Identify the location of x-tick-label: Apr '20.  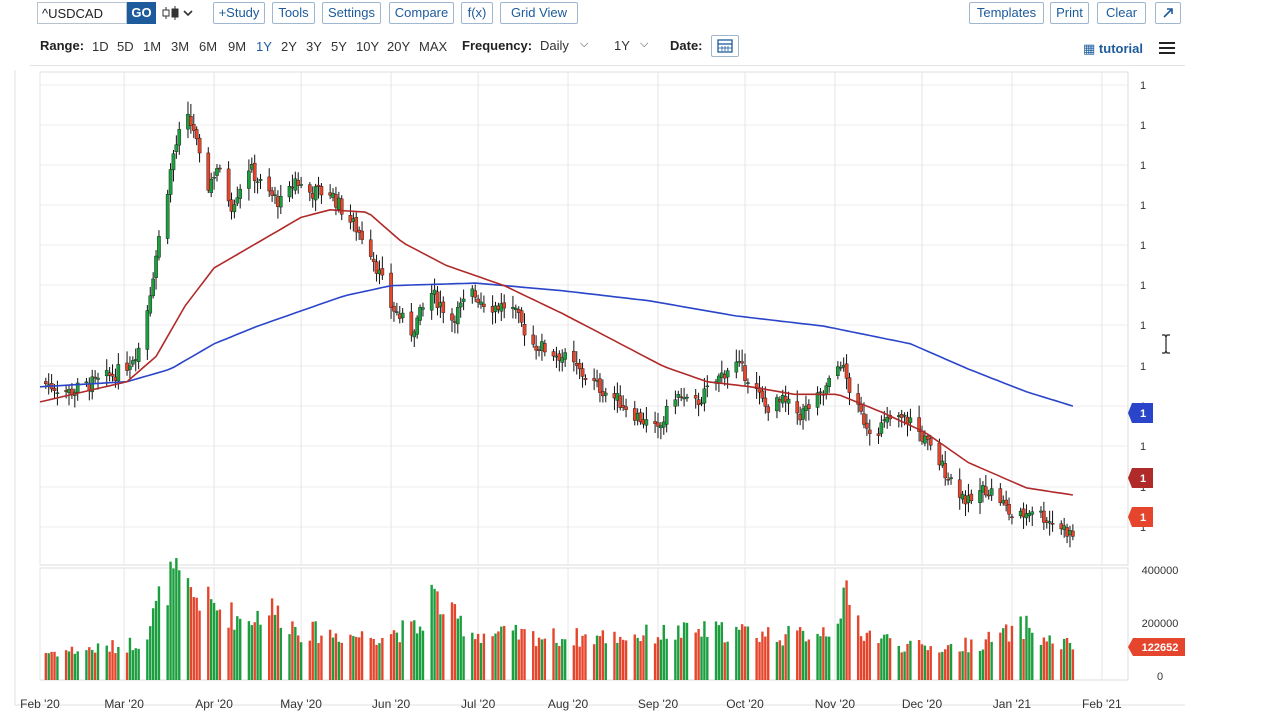
(214, 704).